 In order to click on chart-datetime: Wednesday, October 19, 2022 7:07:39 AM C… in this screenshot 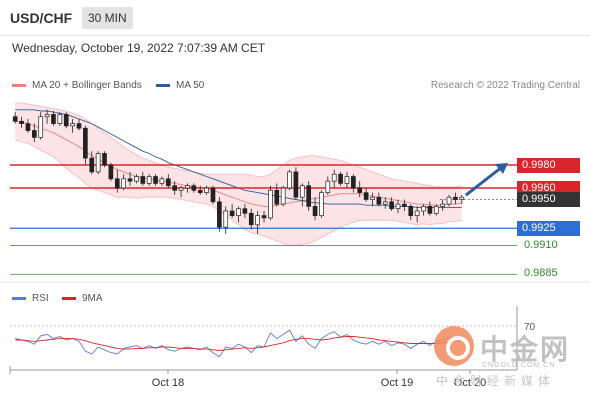, I will do `click(139, 48)`.